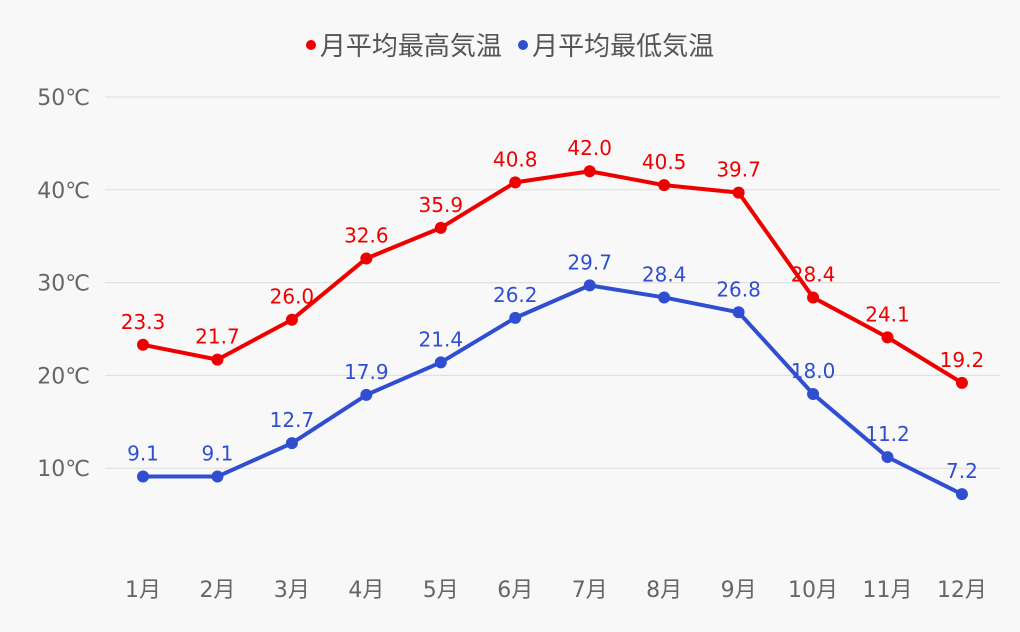 The height and width of the screenshot is (632, 1020). Describe the element at coordinates (63, 98) in the screenshot. I see `y-tick-label: 50℃` at that location.